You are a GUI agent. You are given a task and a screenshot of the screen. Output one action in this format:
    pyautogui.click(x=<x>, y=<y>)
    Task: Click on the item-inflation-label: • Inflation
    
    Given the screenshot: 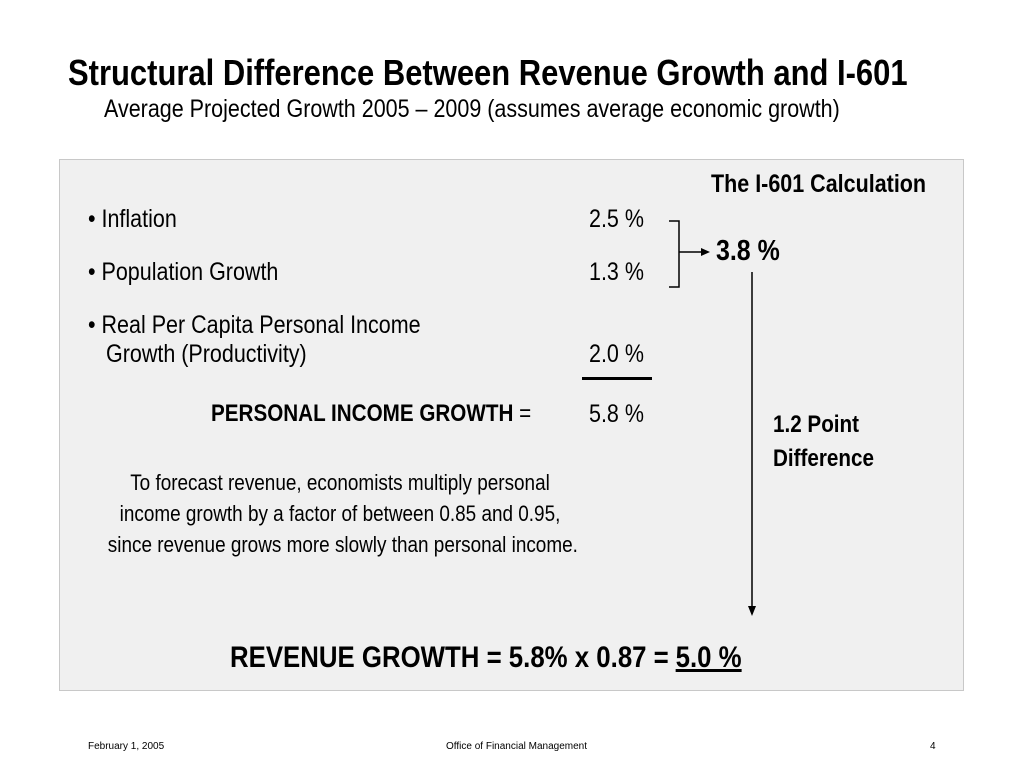 What is the action you would take?
    pyautogui.click(x=132, y=219)
    